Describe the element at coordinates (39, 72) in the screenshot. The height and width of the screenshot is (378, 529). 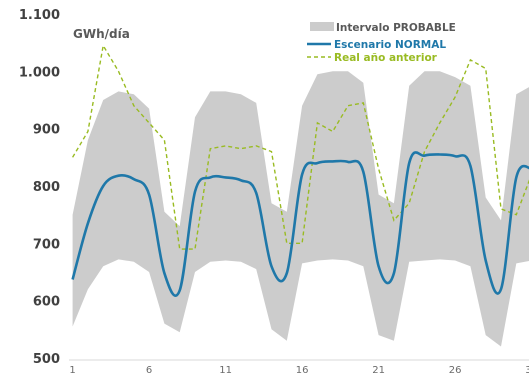
I see `y-tick-label: 1.000` at that location.